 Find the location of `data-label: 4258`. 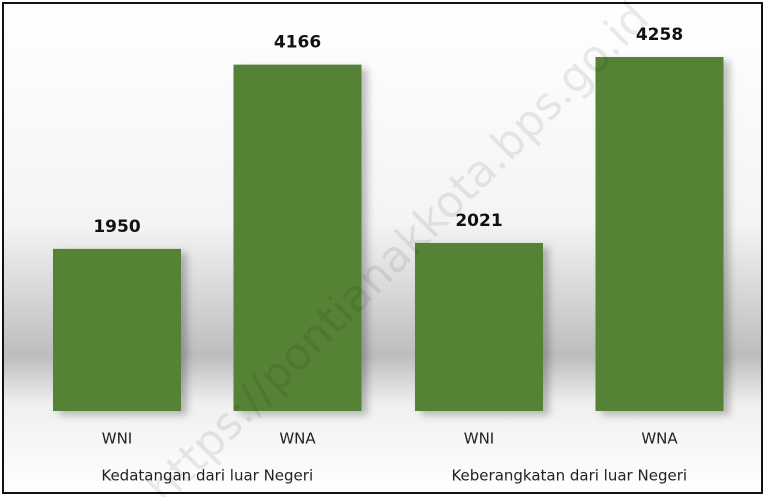

data-label: 4258 is located at coordinates (659, 35).